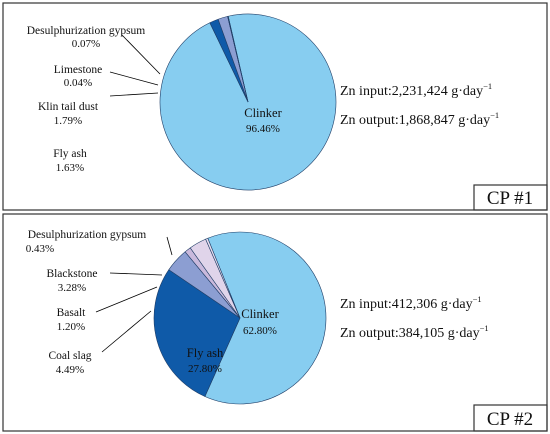  Describe the element at coordinates (494, 115) in the screenshot. I see `zn-output-cp1-exp: −1` at that location.